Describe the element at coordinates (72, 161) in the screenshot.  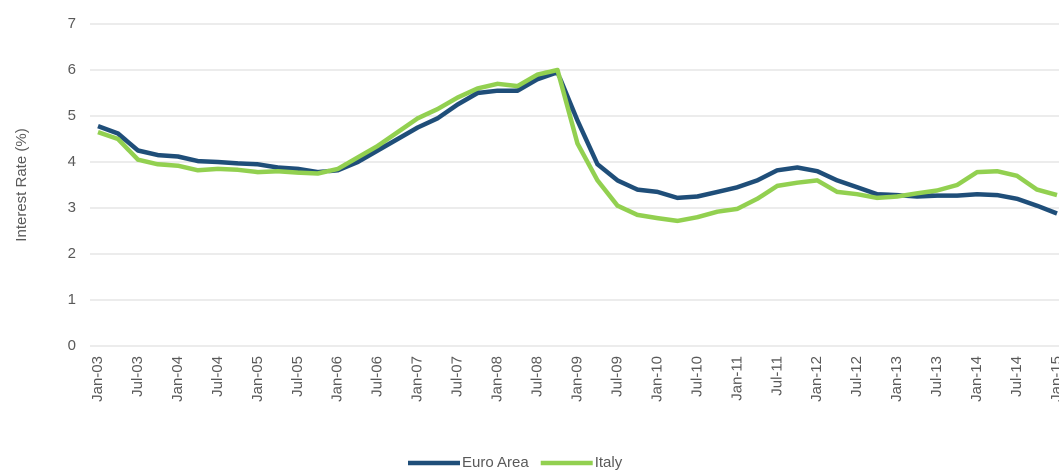
I see `y-tick-label: 4` at that location.